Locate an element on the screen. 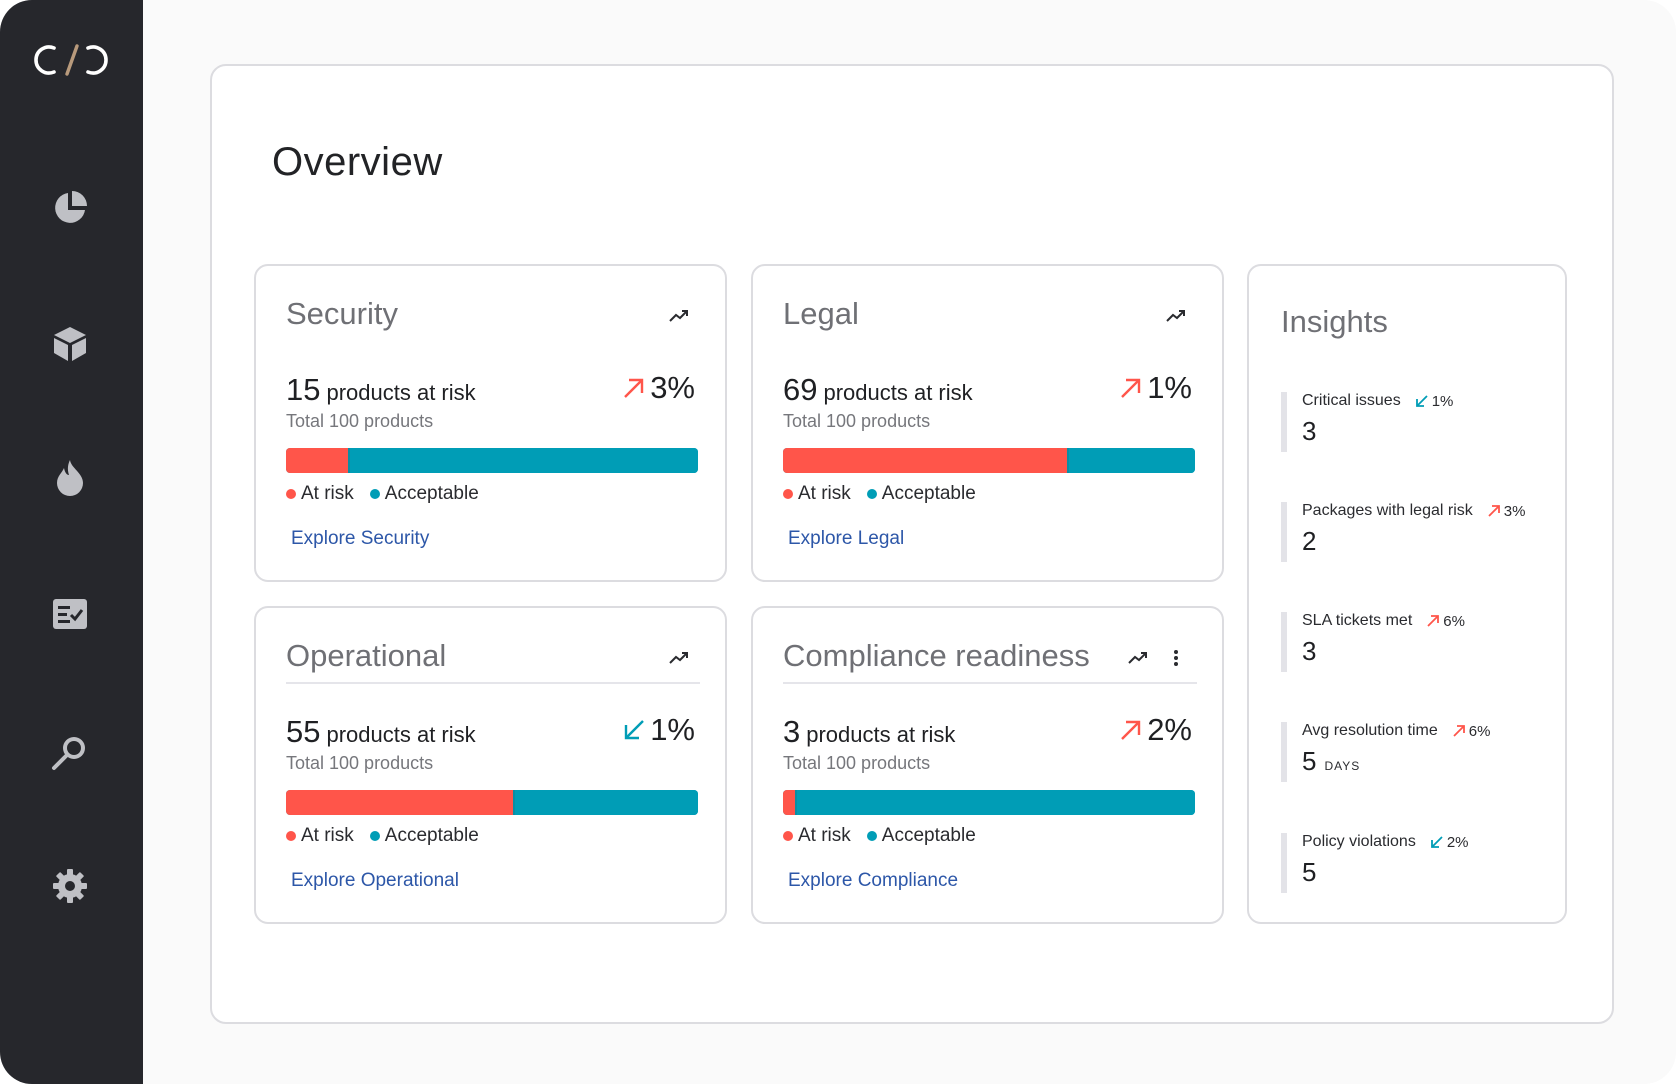 The image size is (1676, 1084). insight-delta: 2% is located at coordinates (1449, 842).